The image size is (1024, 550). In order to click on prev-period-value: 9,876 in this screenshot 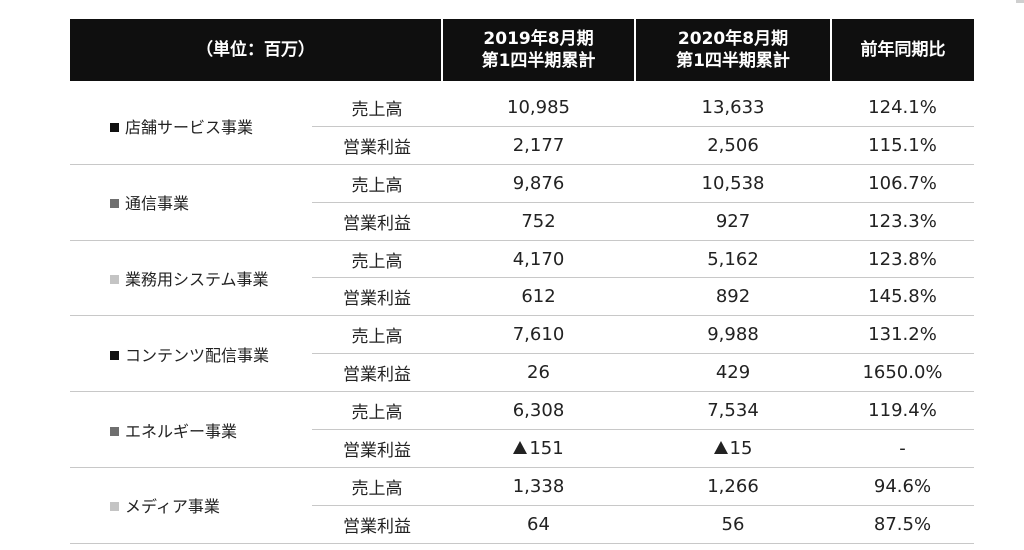, I will do `click(538, 183)`.